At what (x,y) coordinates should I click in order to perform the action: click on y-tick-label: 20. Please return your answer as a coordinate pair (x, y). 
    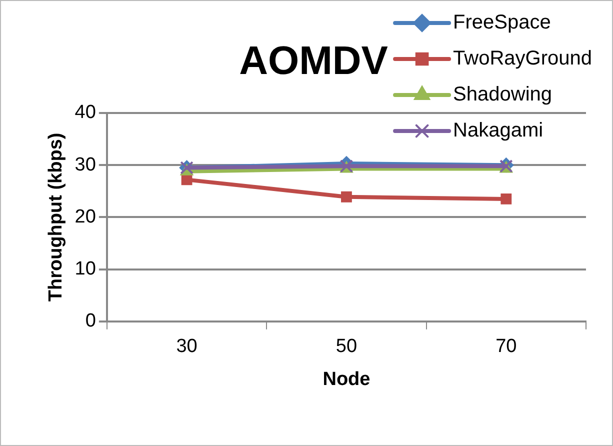
    Looking at the image, I should click on (85, 217).